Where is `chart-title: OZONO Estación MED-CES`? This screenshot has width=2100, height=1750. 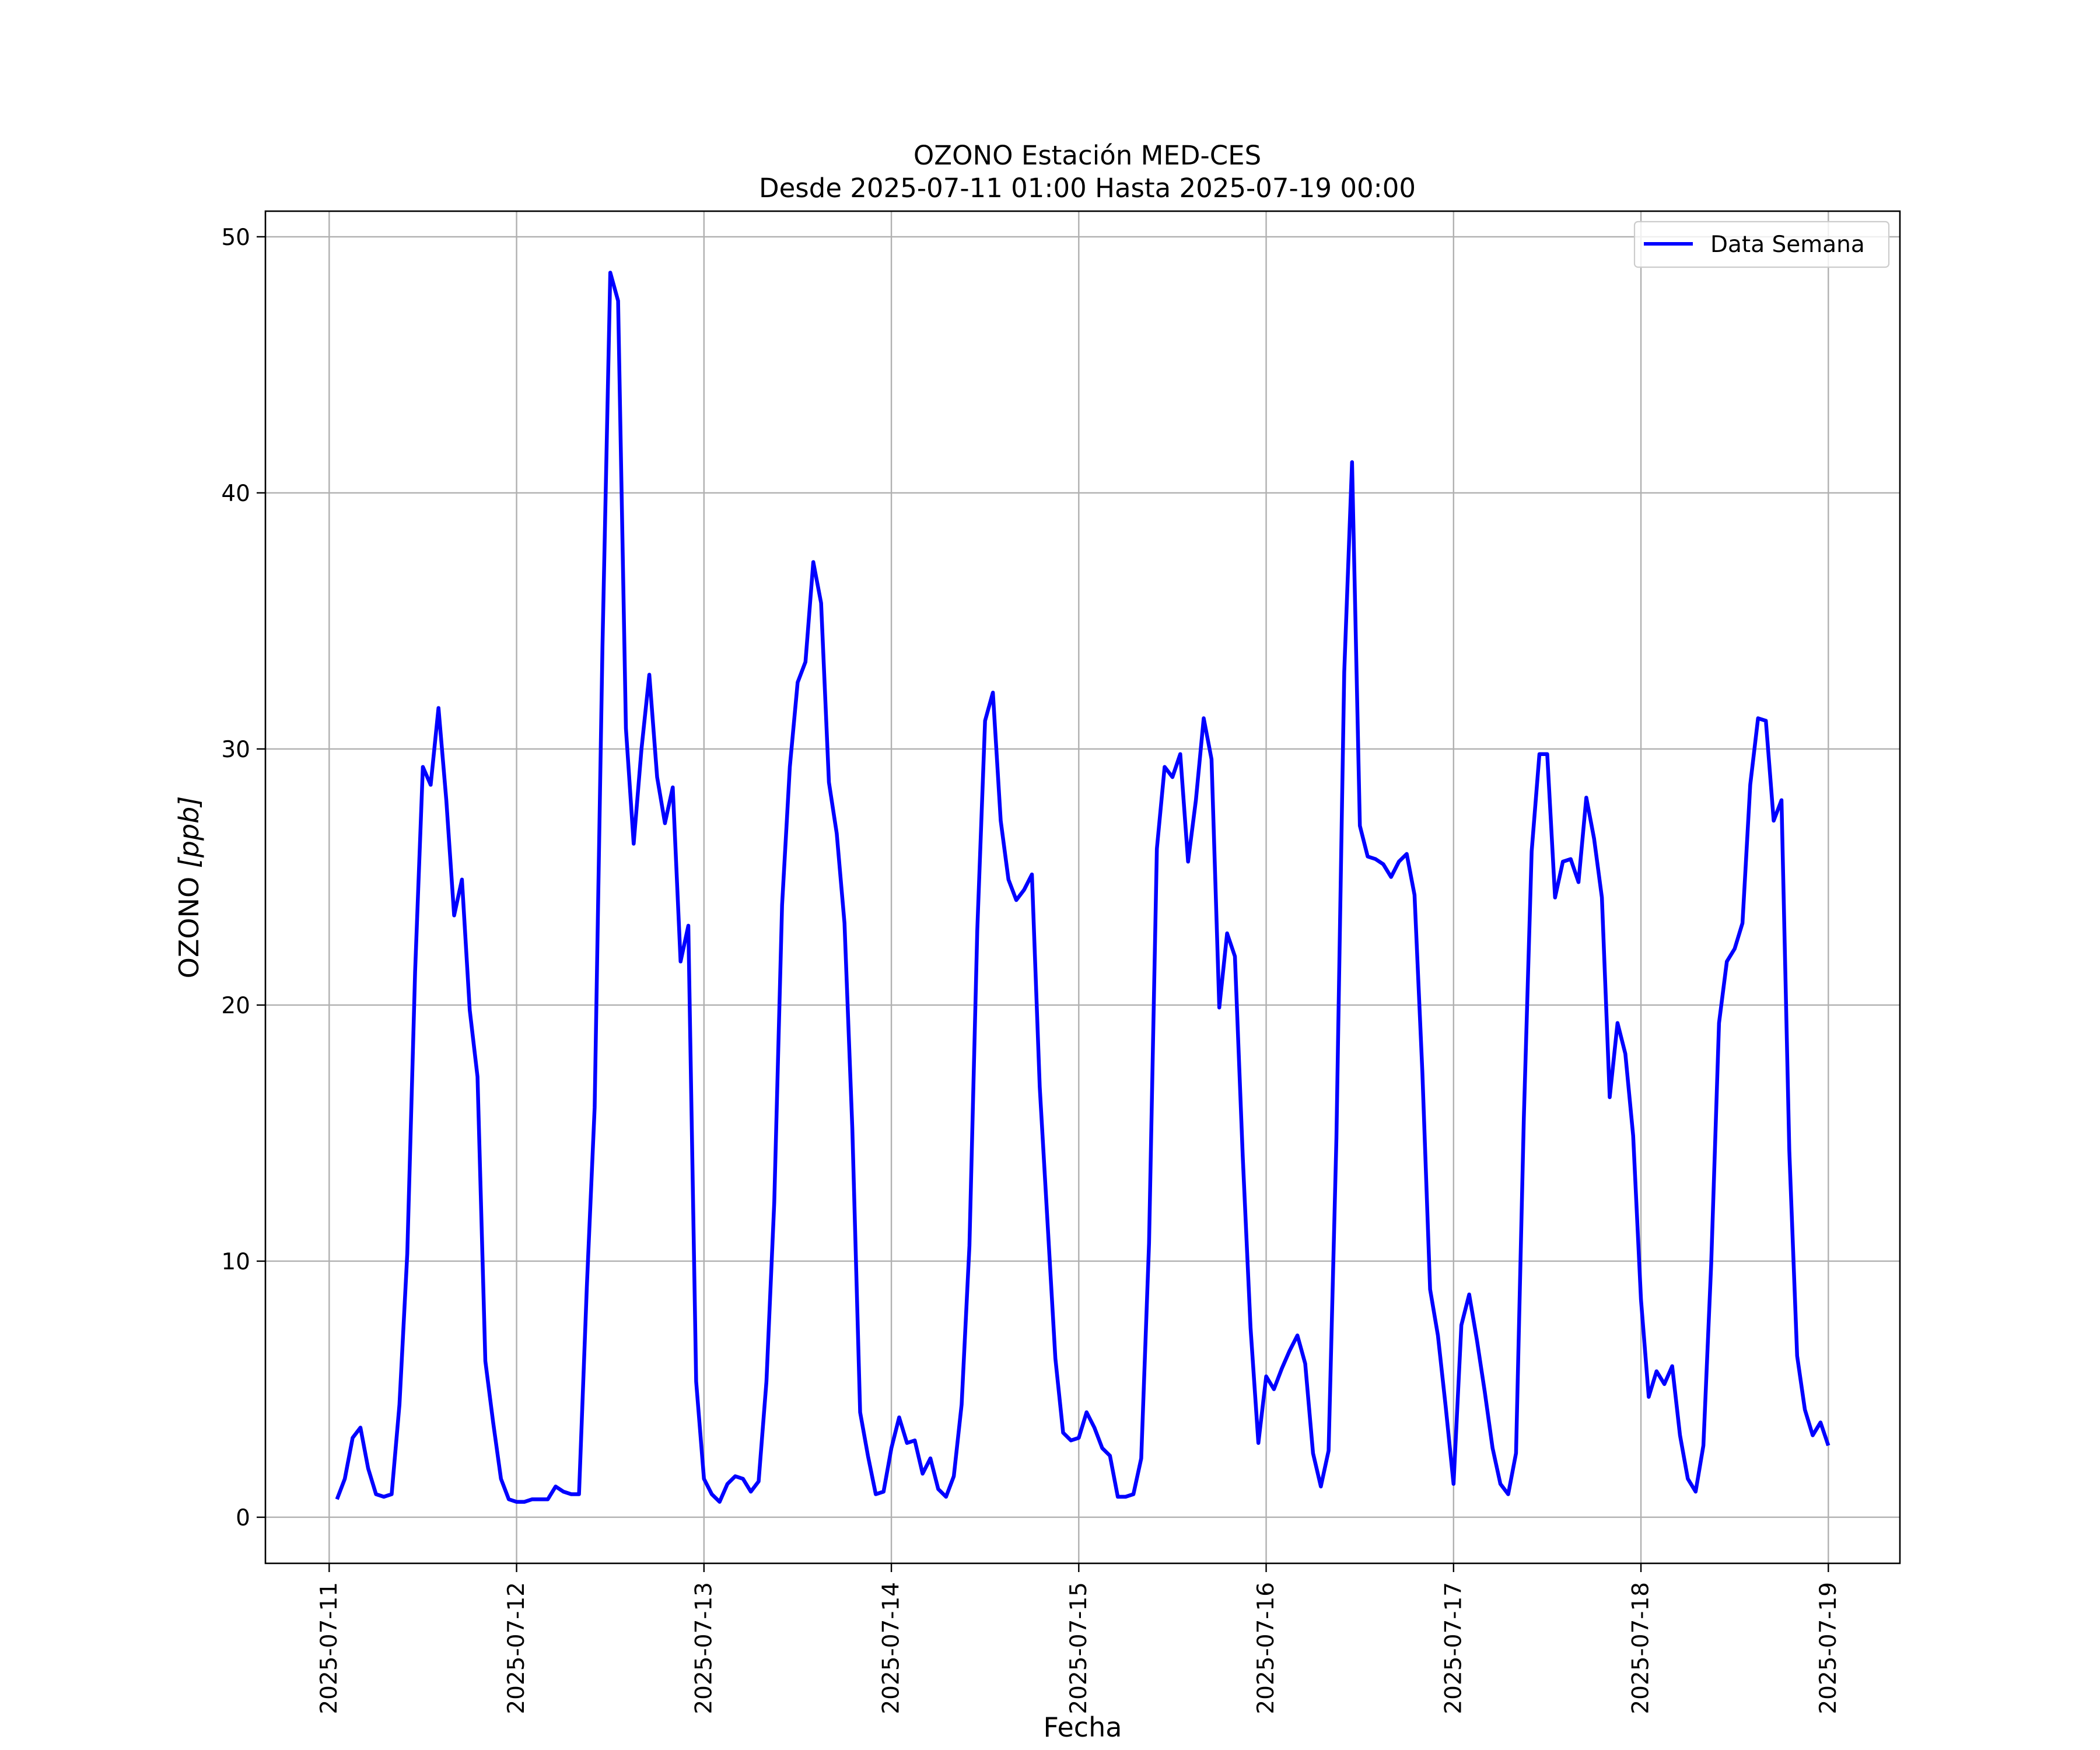
chart-title: OZONO Estación MED-CES is located at coordinates (1087, 155).